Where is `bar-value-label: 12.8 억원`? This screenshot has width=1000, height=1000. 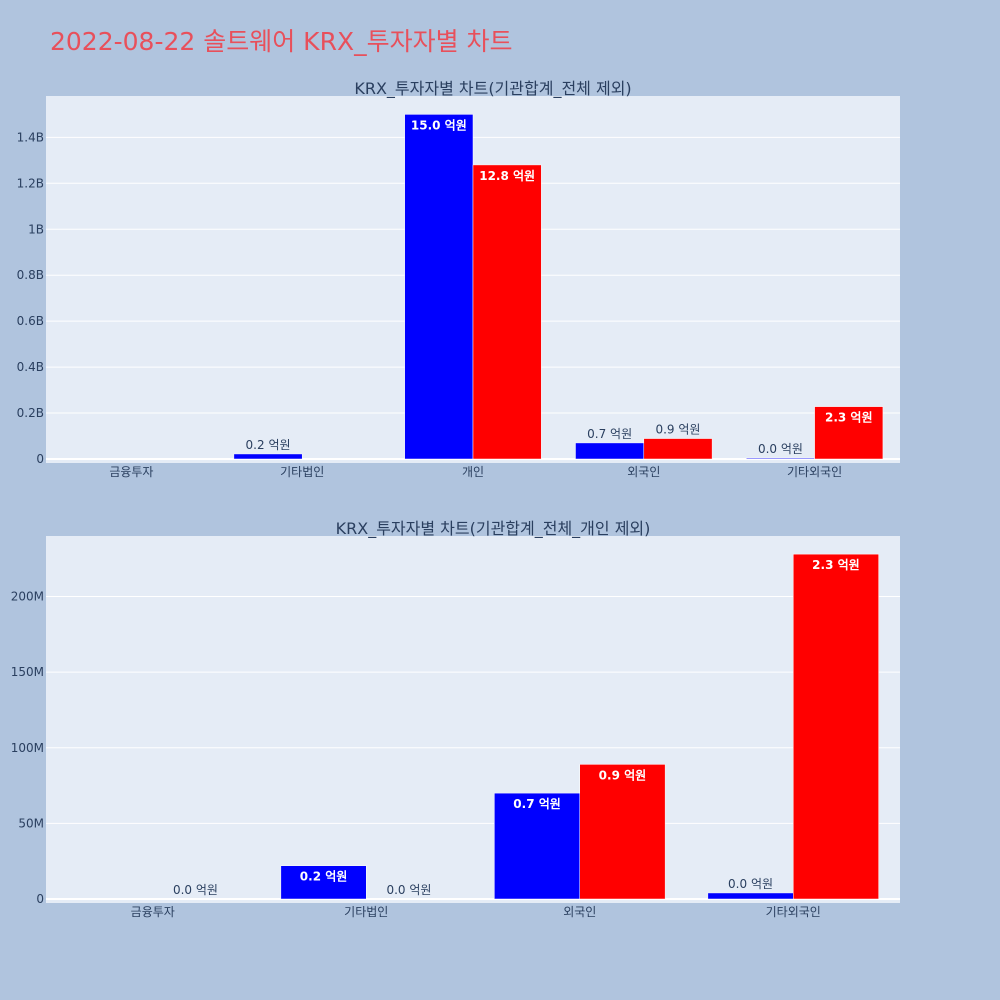 bar-value-label: 12.8 억원 is located at coordinates (507, 176).